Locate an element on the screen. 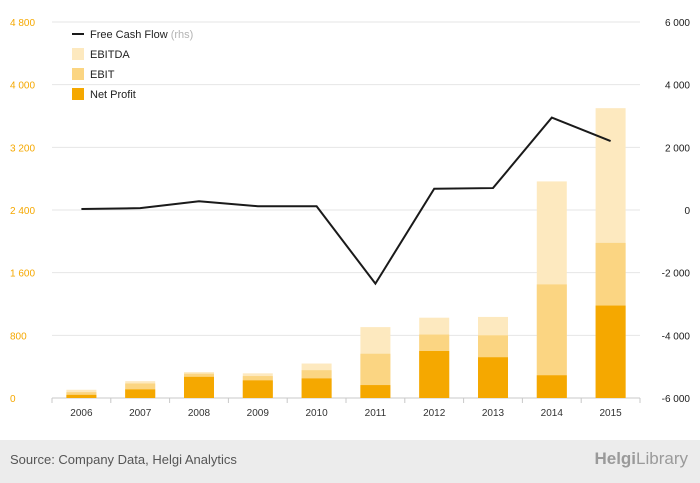 The height and width of the screenshot is (483, 700). legend-label: Net Profit is located at coordinates (113, 95).